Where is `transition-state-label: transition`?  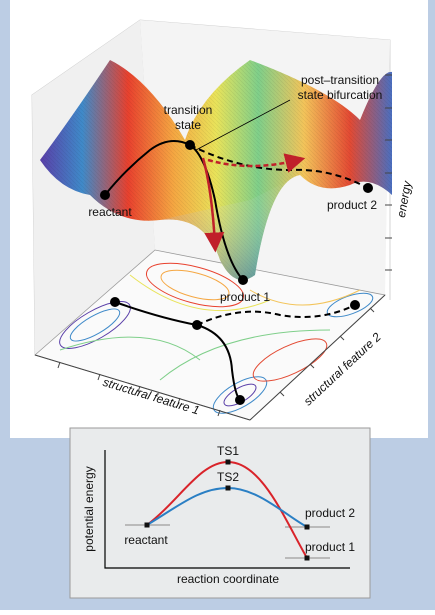 transition-state-label: transition is located at coordinates (188, 110).